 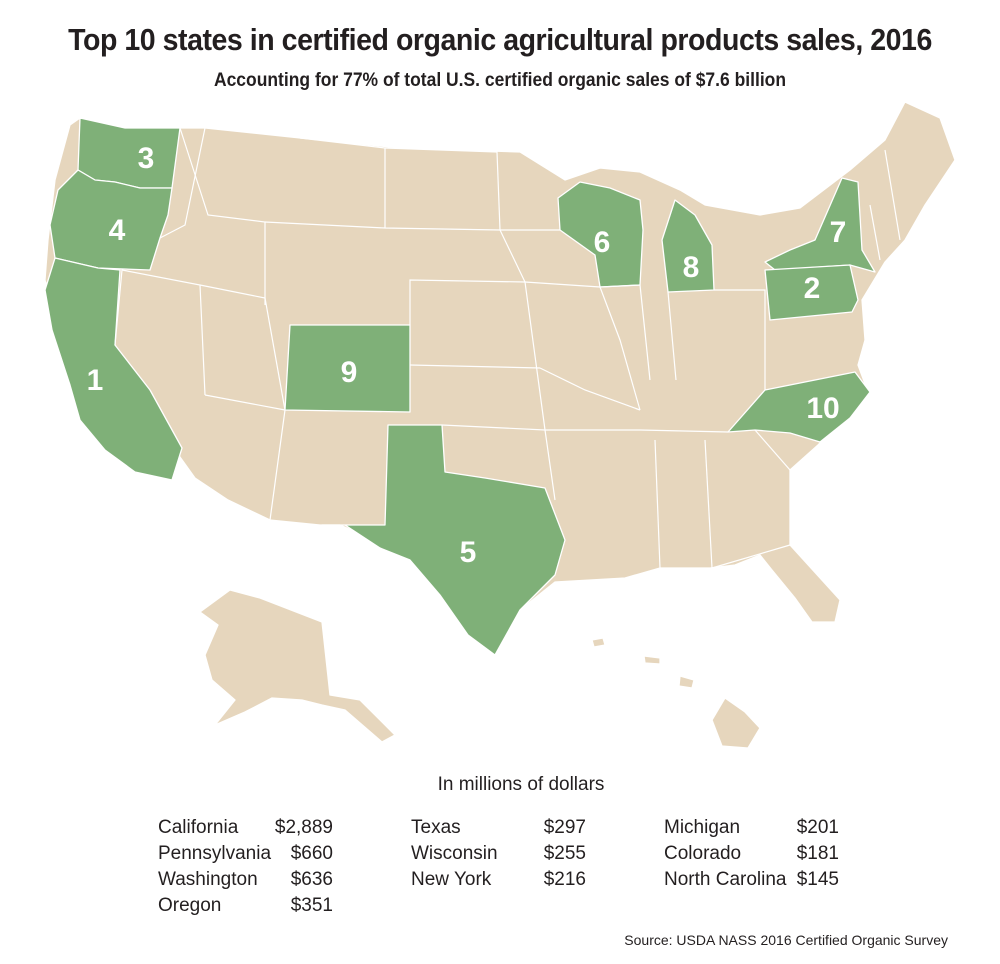 I want to click on sales-value: $216, so click(x=564, y=879).